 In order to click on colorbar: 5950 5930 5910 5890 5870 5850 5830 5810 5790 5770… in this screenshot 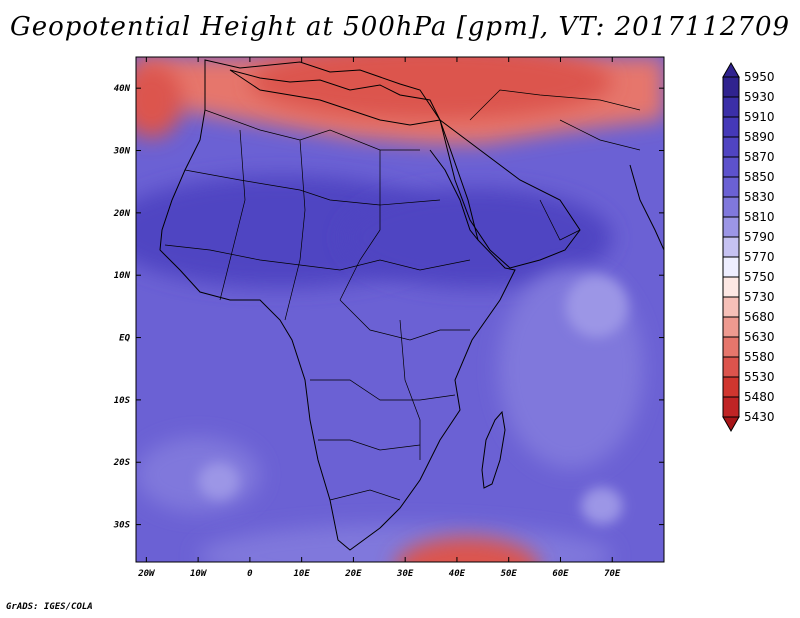, I will do `click(748, 247)`.